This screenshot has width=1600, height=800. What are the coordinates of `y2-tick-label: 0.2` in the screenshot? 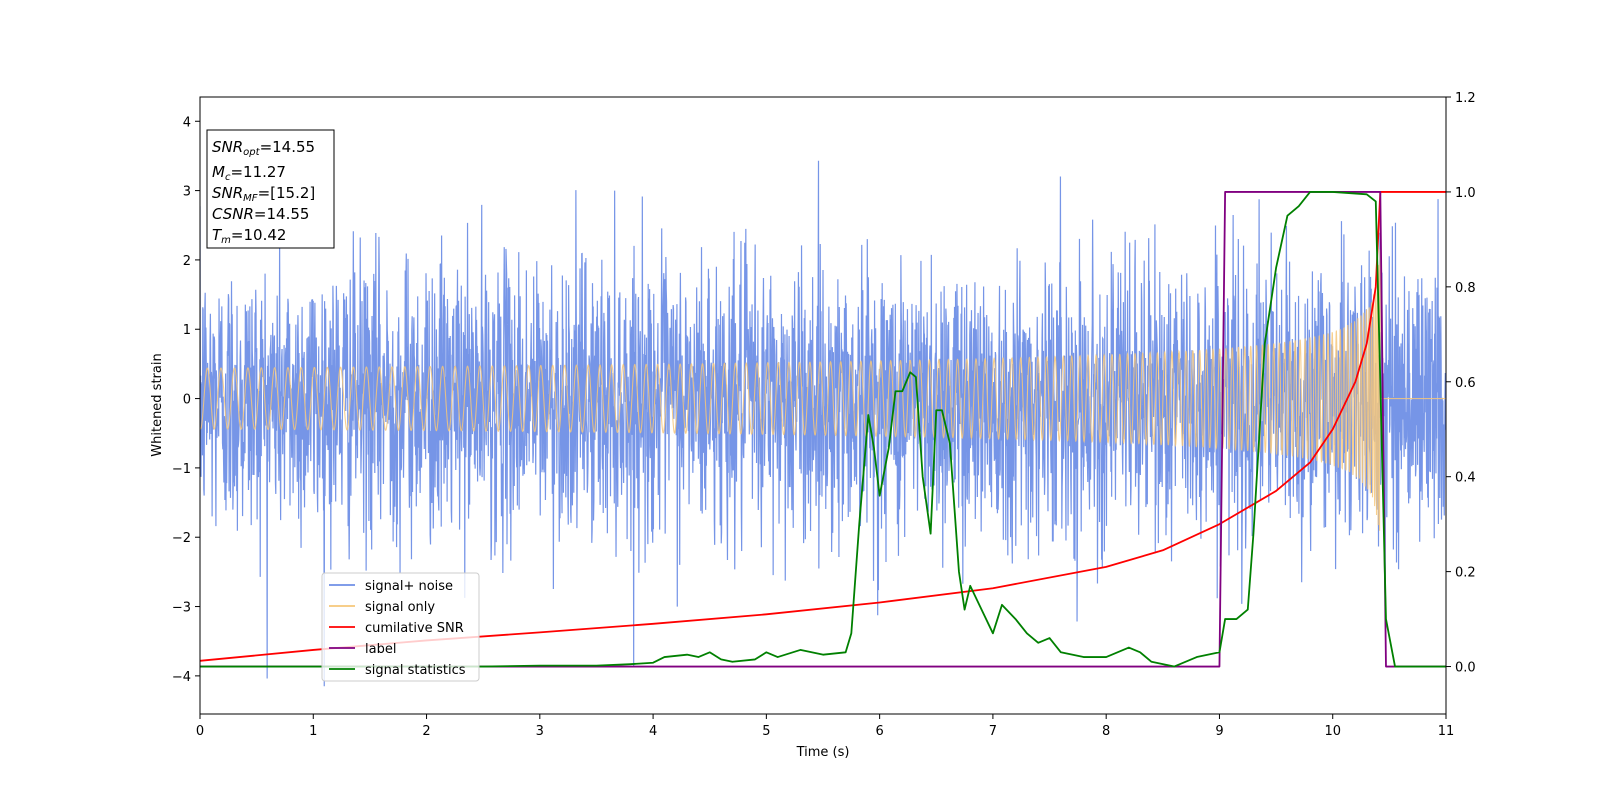 It's located at (1465, 573).